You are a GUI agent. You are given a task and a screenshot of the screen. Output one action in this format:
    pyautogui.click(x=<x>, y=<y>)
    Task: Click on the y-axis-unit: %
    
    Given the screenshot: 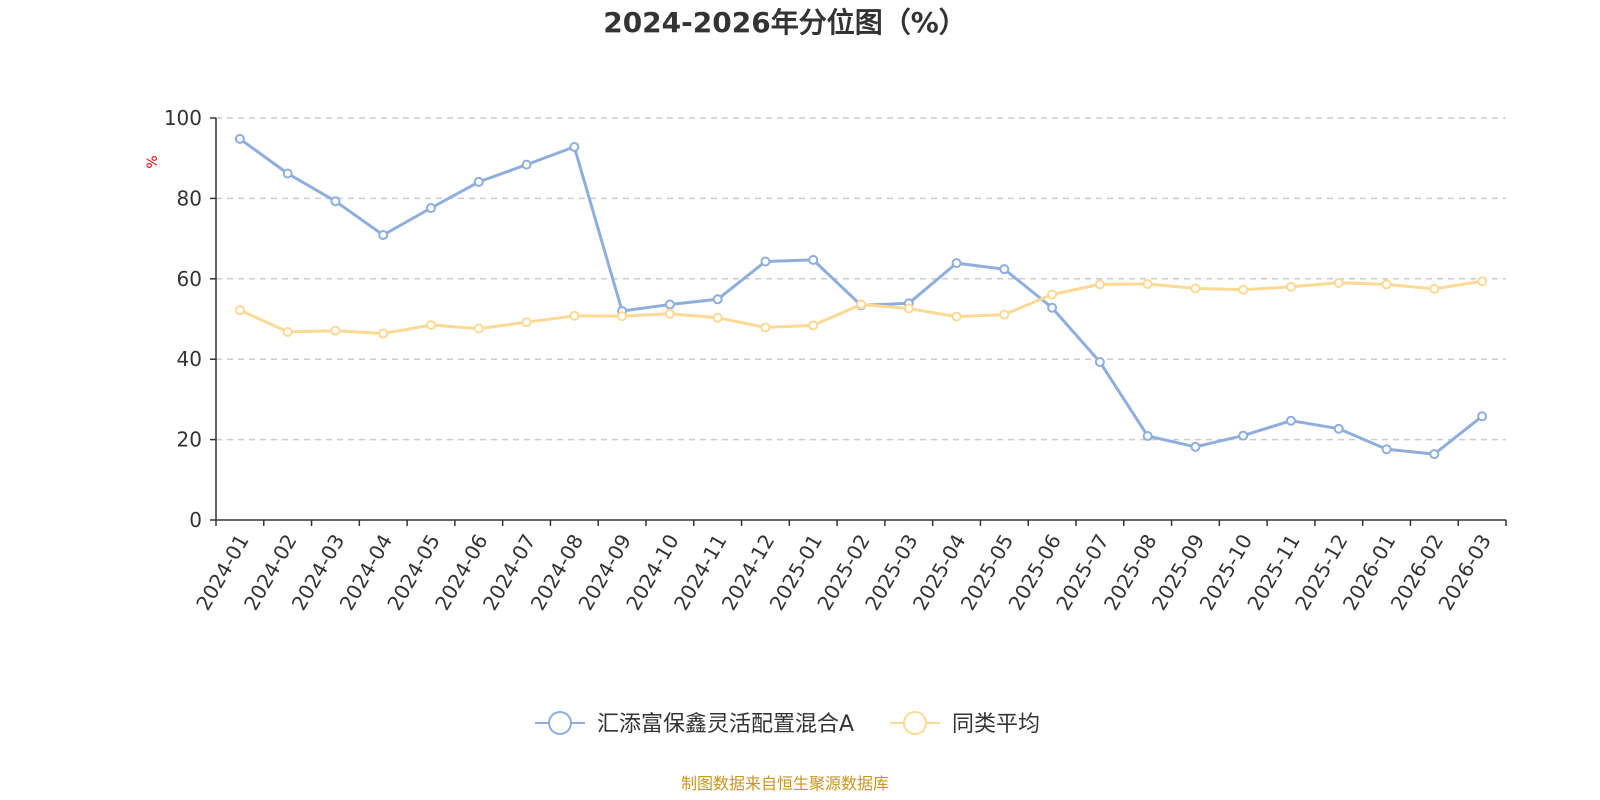 What is the action you would take?
    pyautogui.click(x=153, y=161)
    